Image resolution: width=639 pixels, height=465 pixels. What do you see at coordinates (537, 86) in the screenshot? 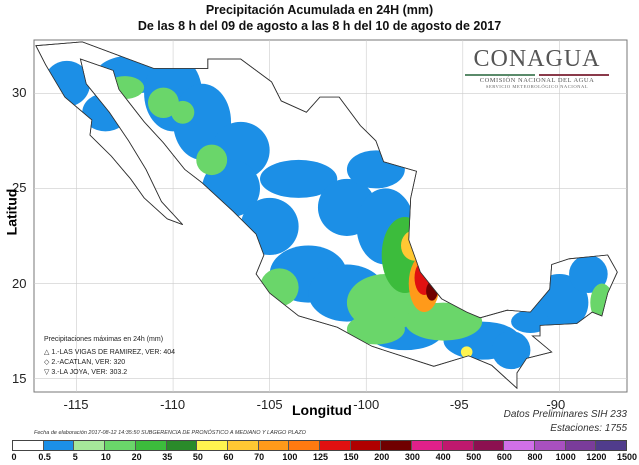
I see `logo-line2: SERVICIO METEOROLÓGICO NACIONAL` at bounding box center [537, 86].